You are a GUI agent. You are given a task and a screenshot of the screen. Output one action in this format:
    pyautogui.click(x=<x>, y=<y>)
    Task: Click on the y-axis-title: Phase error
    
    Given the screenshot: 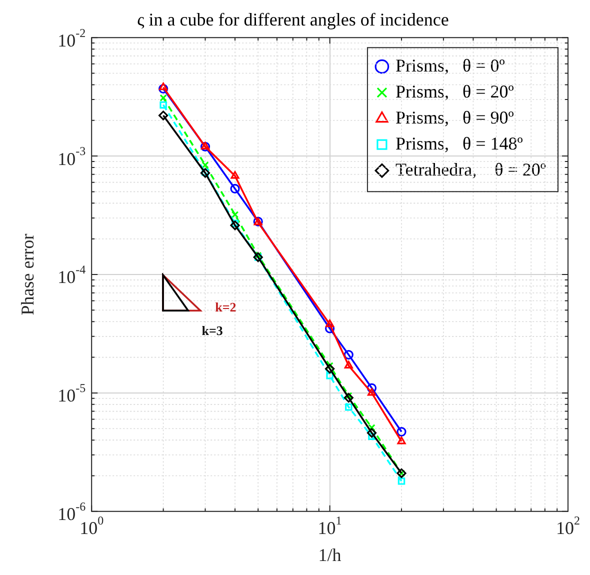 What is the action you would take?
    pyautogui.click(x=28, y=275)
    